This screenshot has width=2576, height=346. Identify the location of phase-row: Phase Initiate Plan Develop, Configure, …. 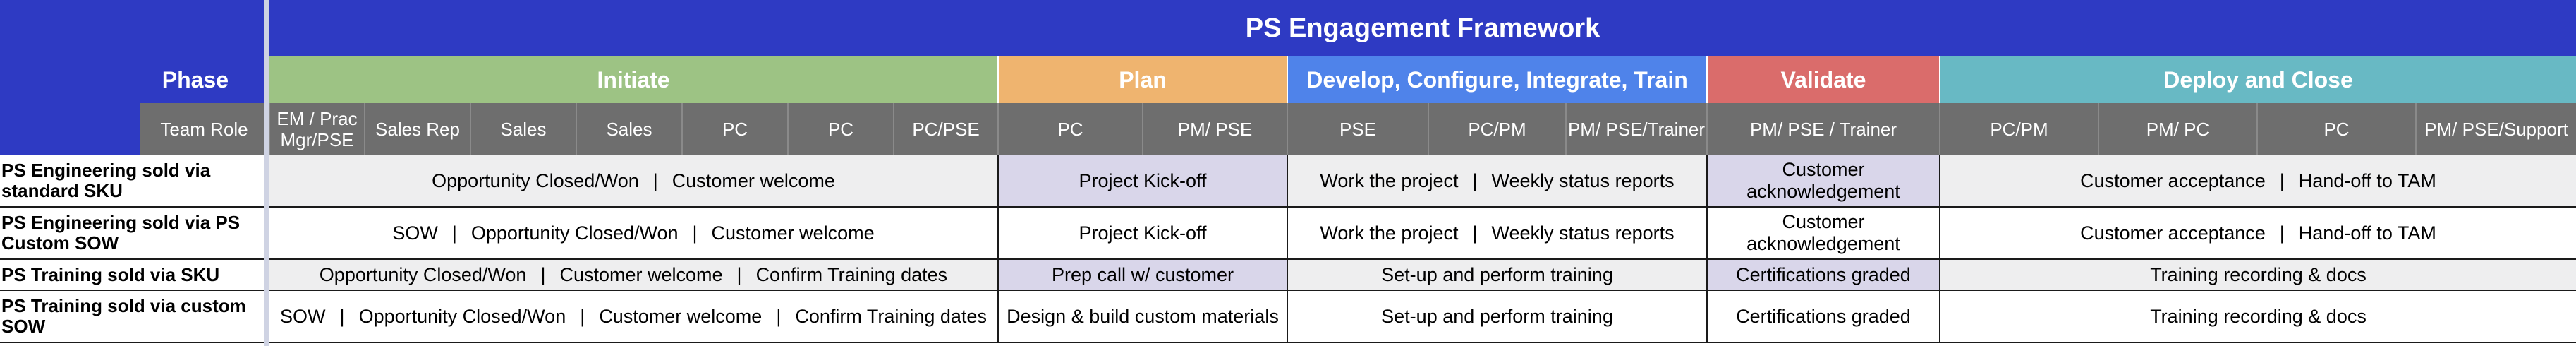
(1288, 80).